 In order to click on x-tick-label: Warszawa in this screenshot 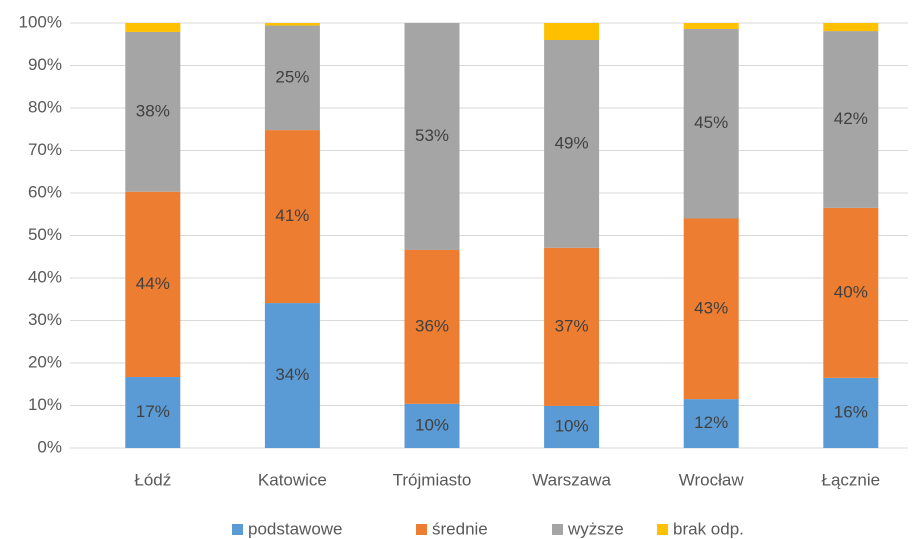, I will do `click(571, 479)`.